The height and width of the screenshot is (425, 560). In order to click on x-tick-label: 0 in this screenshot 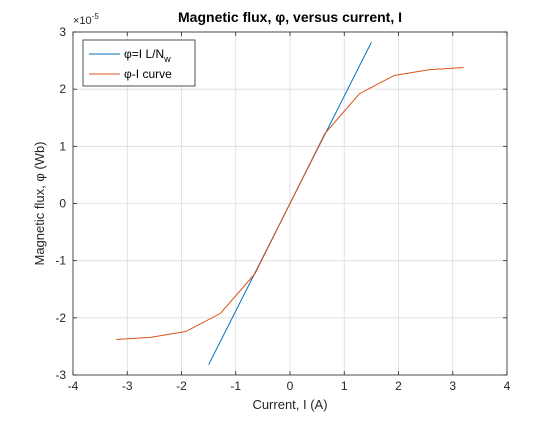, I will do `click(290, 386)`.